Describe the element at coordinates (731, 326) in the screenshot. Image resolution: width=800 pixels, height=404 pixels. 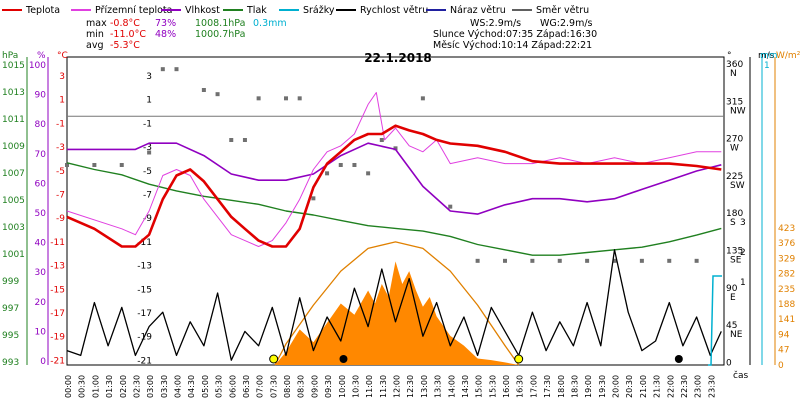
I see `dir-tick: 45` at that location.